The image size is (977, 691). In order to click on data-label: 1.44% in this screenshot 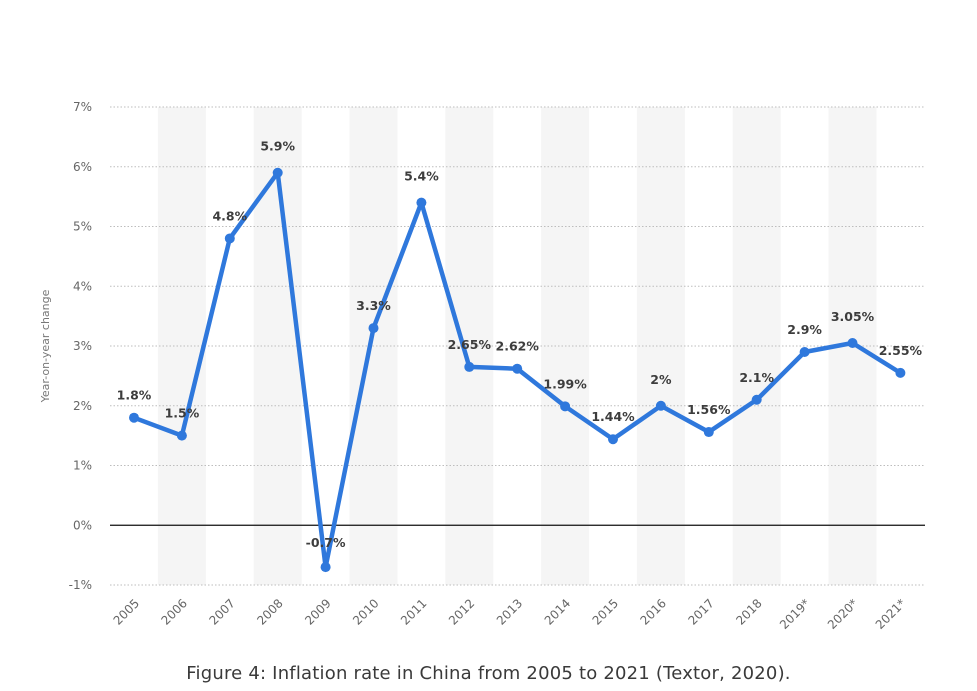, I will do `click(613, 416)`.